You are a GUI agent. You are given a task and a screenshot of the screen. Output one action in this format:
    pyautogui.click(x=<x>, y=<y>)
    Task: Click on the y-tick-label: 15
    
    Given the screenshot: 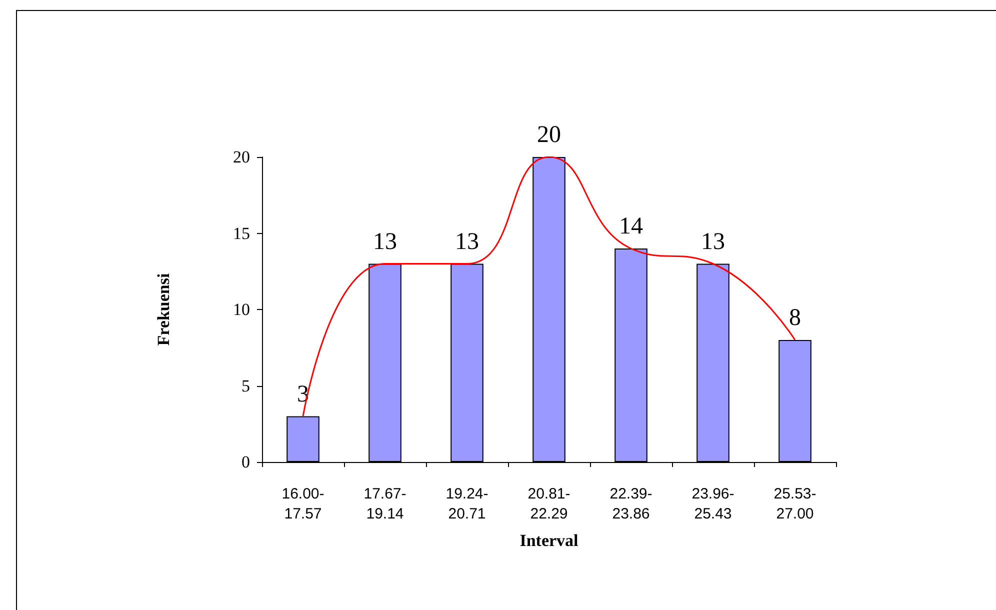 What is the action you would take?
    pyautogui.click(x=241, y=233)
    